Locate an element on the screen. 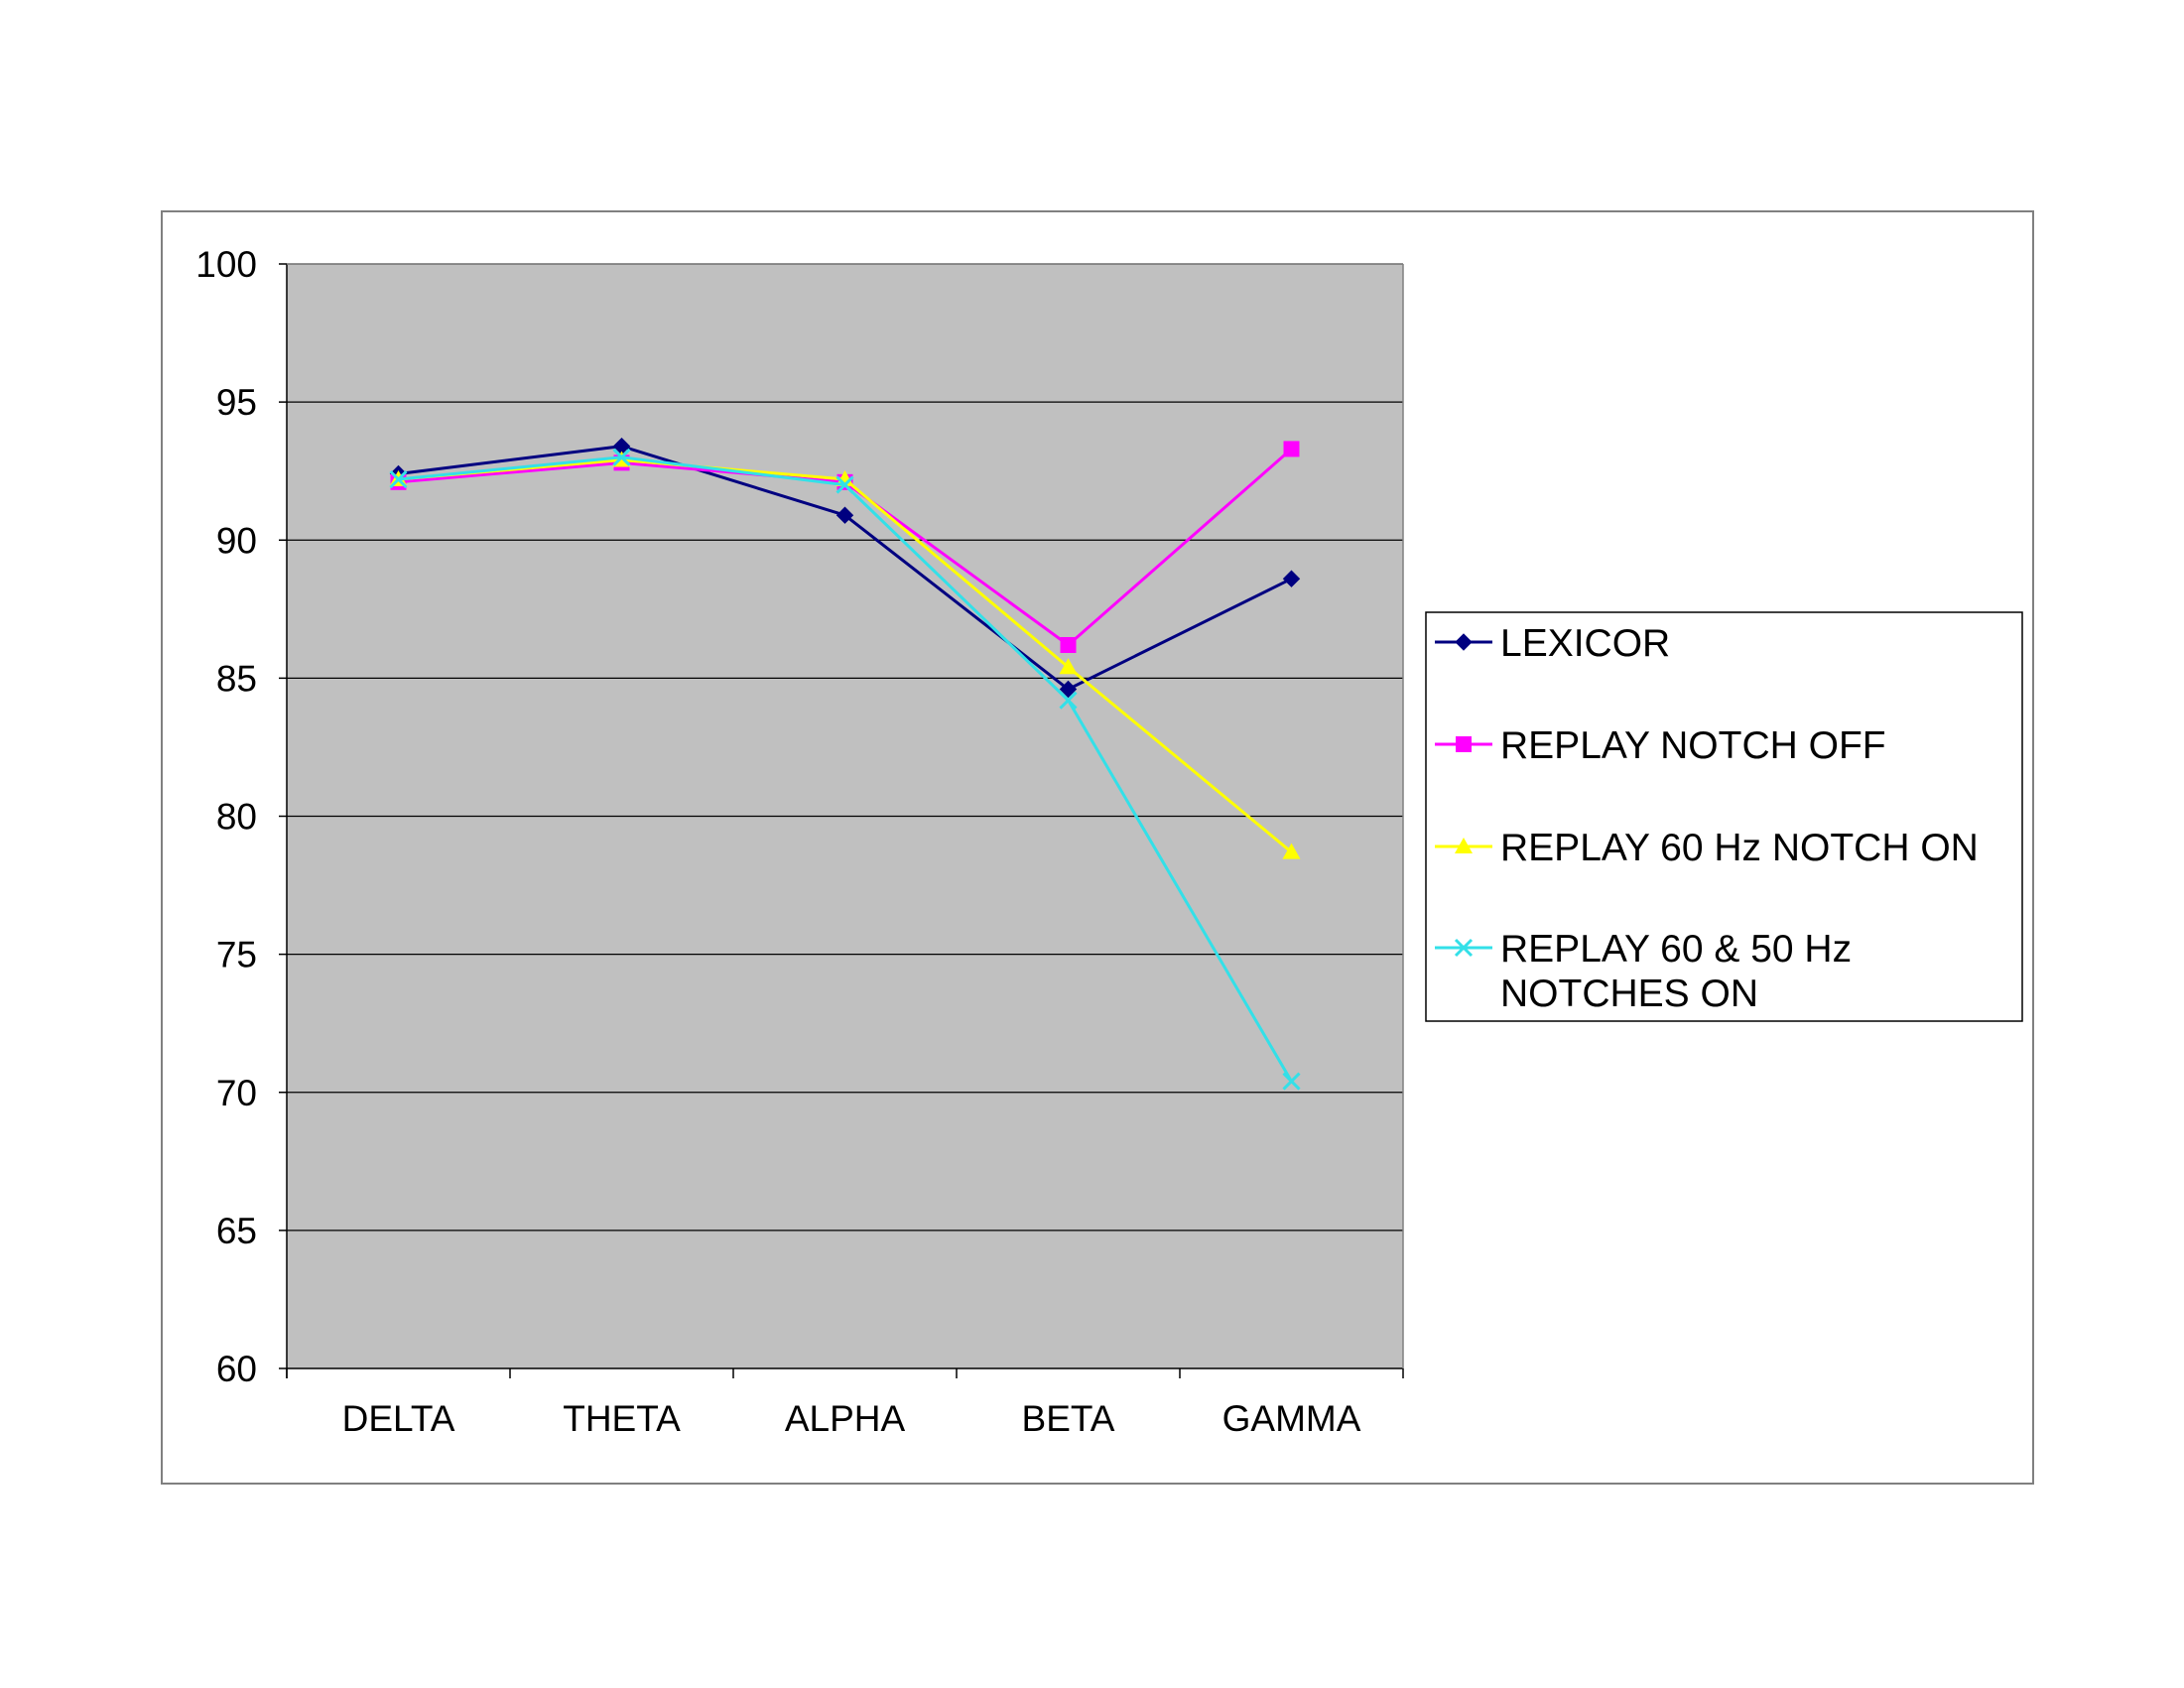 This screenshot has height=1688, width=2184. y-tick-label: 70 is located at coordinates (236, 1093).